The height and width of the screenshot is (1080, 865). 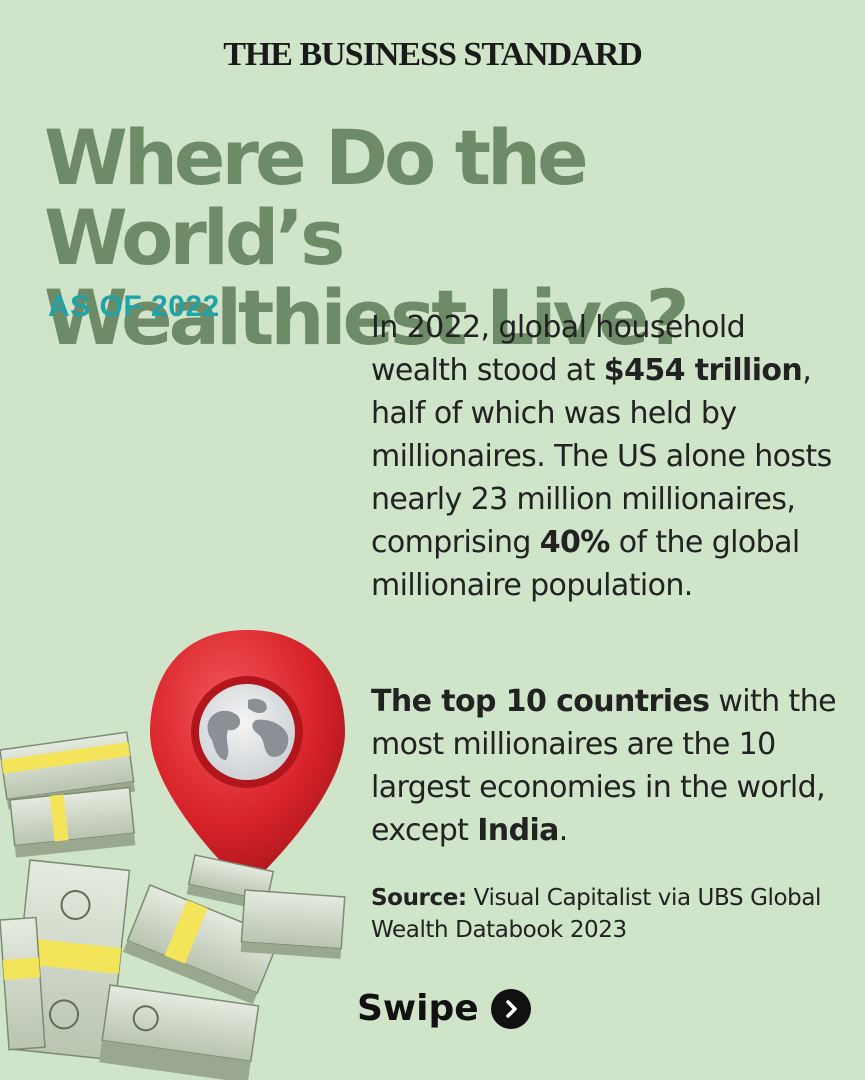 What do you see at coordinates (173, 905) in the screenshot?
I see `money-stacks` at bounding box center [173, 905].